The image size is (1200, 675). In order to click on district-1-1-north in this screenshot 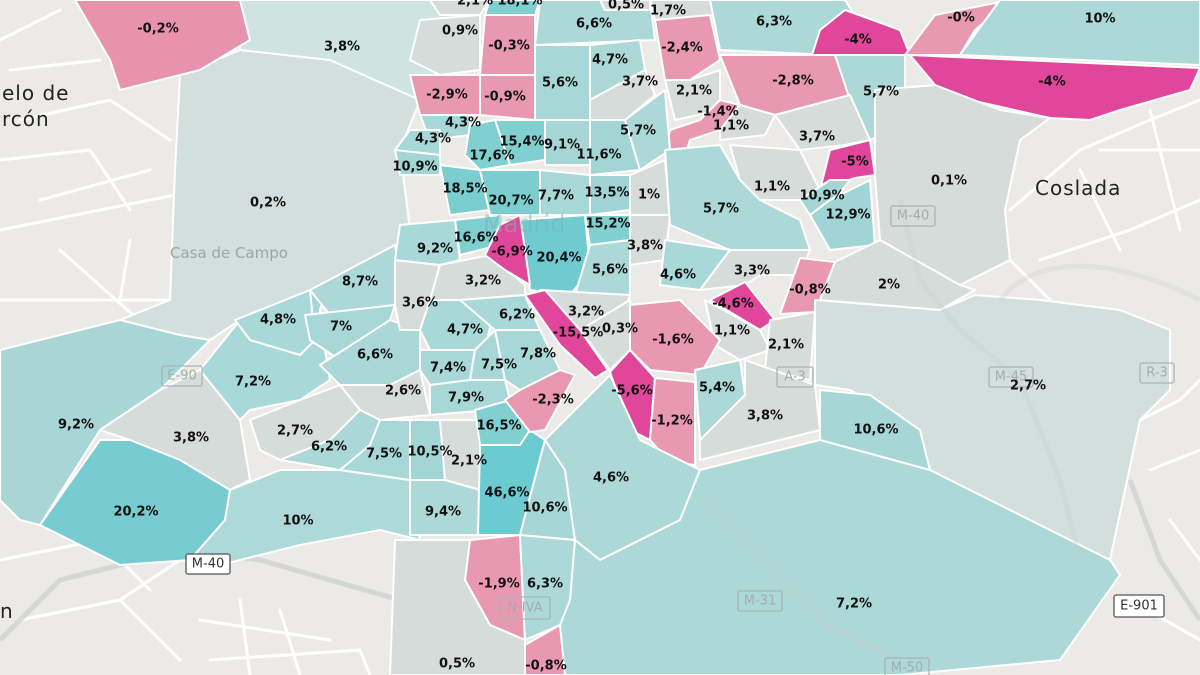, I will do `click(747, 122)`.